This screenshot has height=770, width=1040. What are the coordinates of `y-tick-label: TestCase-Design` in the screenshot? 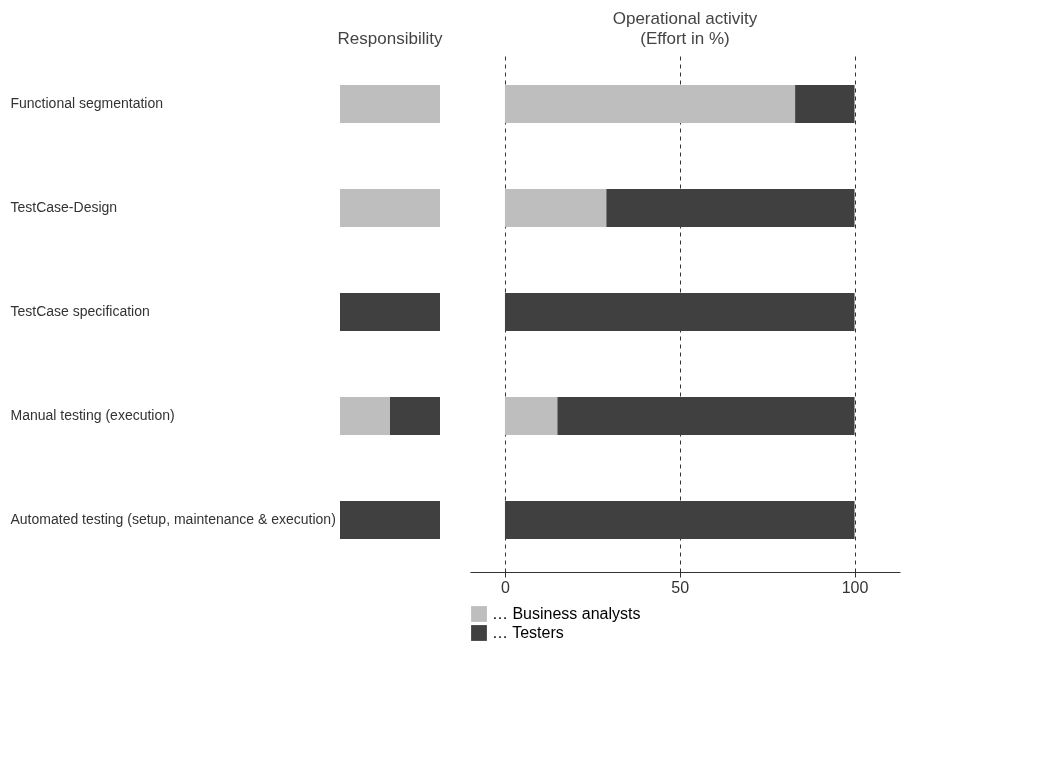 It's located at (64, 207).